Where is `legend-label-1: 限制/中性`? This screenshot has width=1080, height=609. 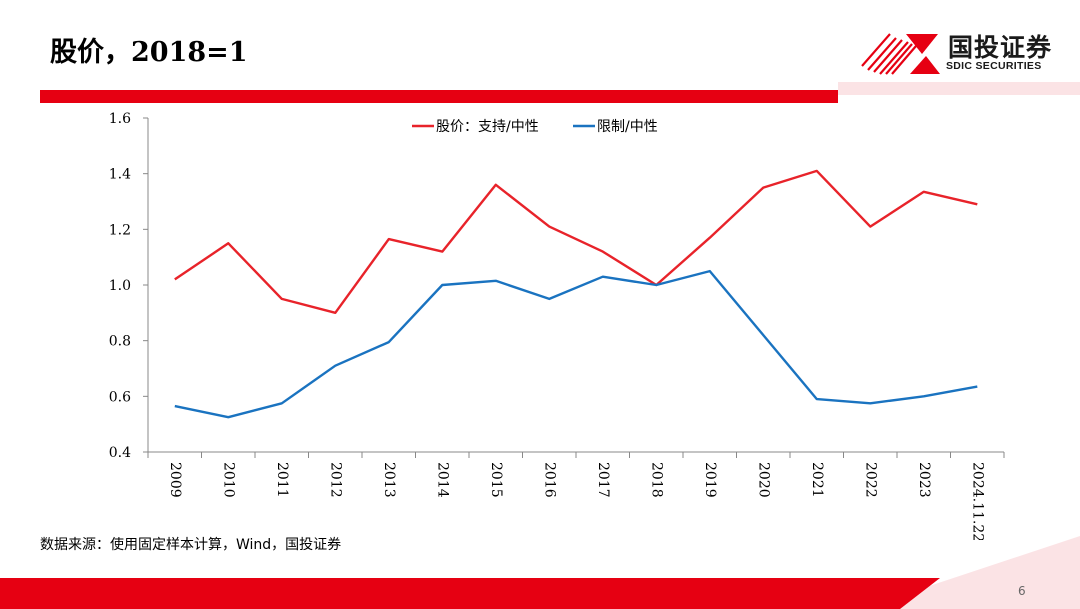 legend-label-1: 限制/中性 is located at coordinates (627, 127).